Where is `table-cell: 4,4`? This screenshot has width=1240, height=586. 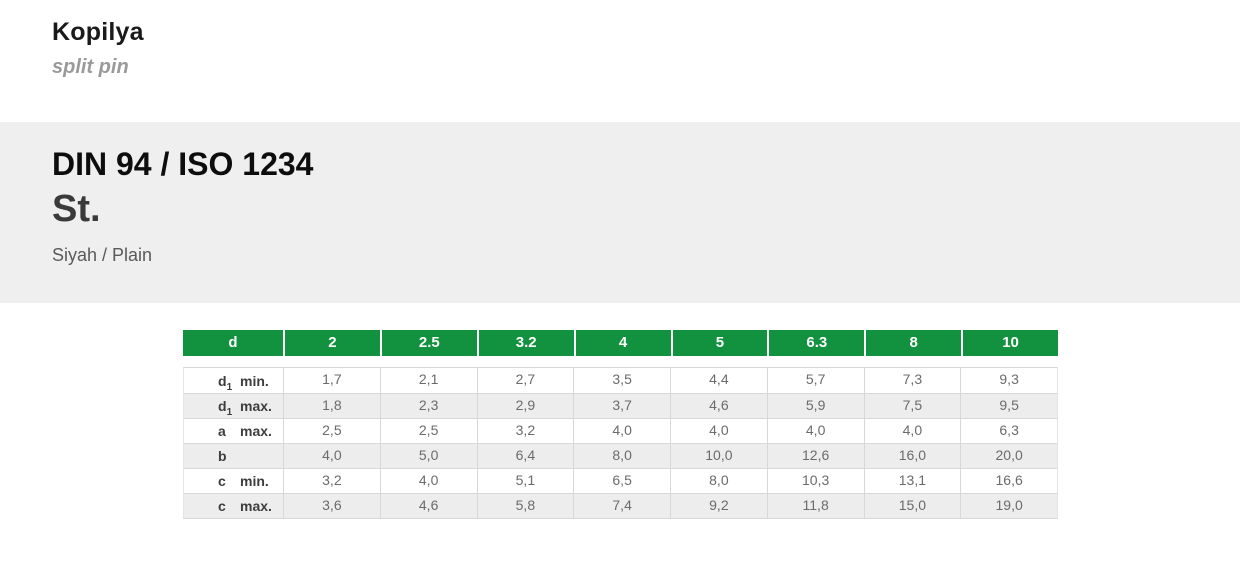
table-cell: 4,4 is located at coordinates (718, 380).